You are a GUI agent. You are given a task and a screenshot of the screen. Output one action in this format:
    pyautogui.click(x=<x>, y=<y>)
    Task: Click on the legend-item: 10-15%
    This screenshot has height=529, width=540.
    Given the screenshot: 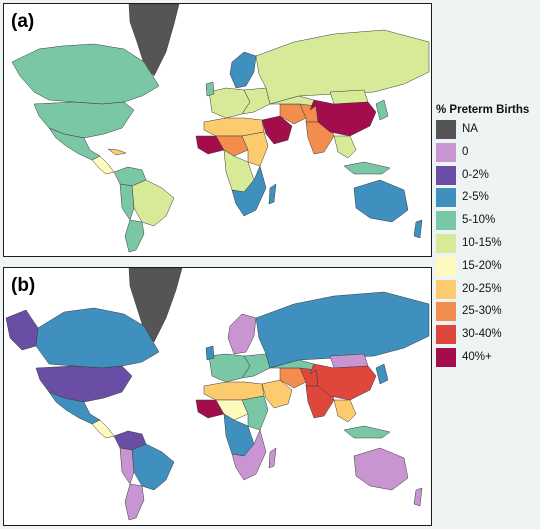 What is the action you would take?
    pyautogui.click(x=488, y=245)
    